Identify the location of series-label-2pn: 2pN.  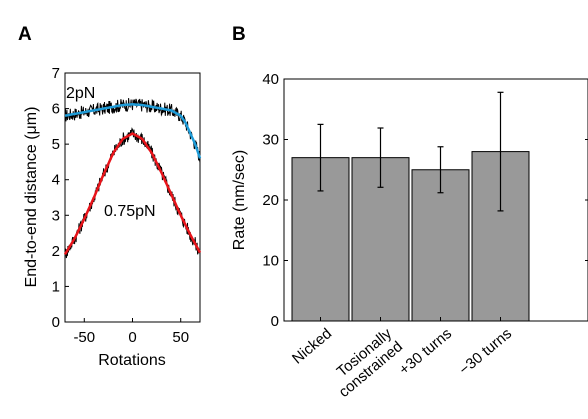
(80, 93).